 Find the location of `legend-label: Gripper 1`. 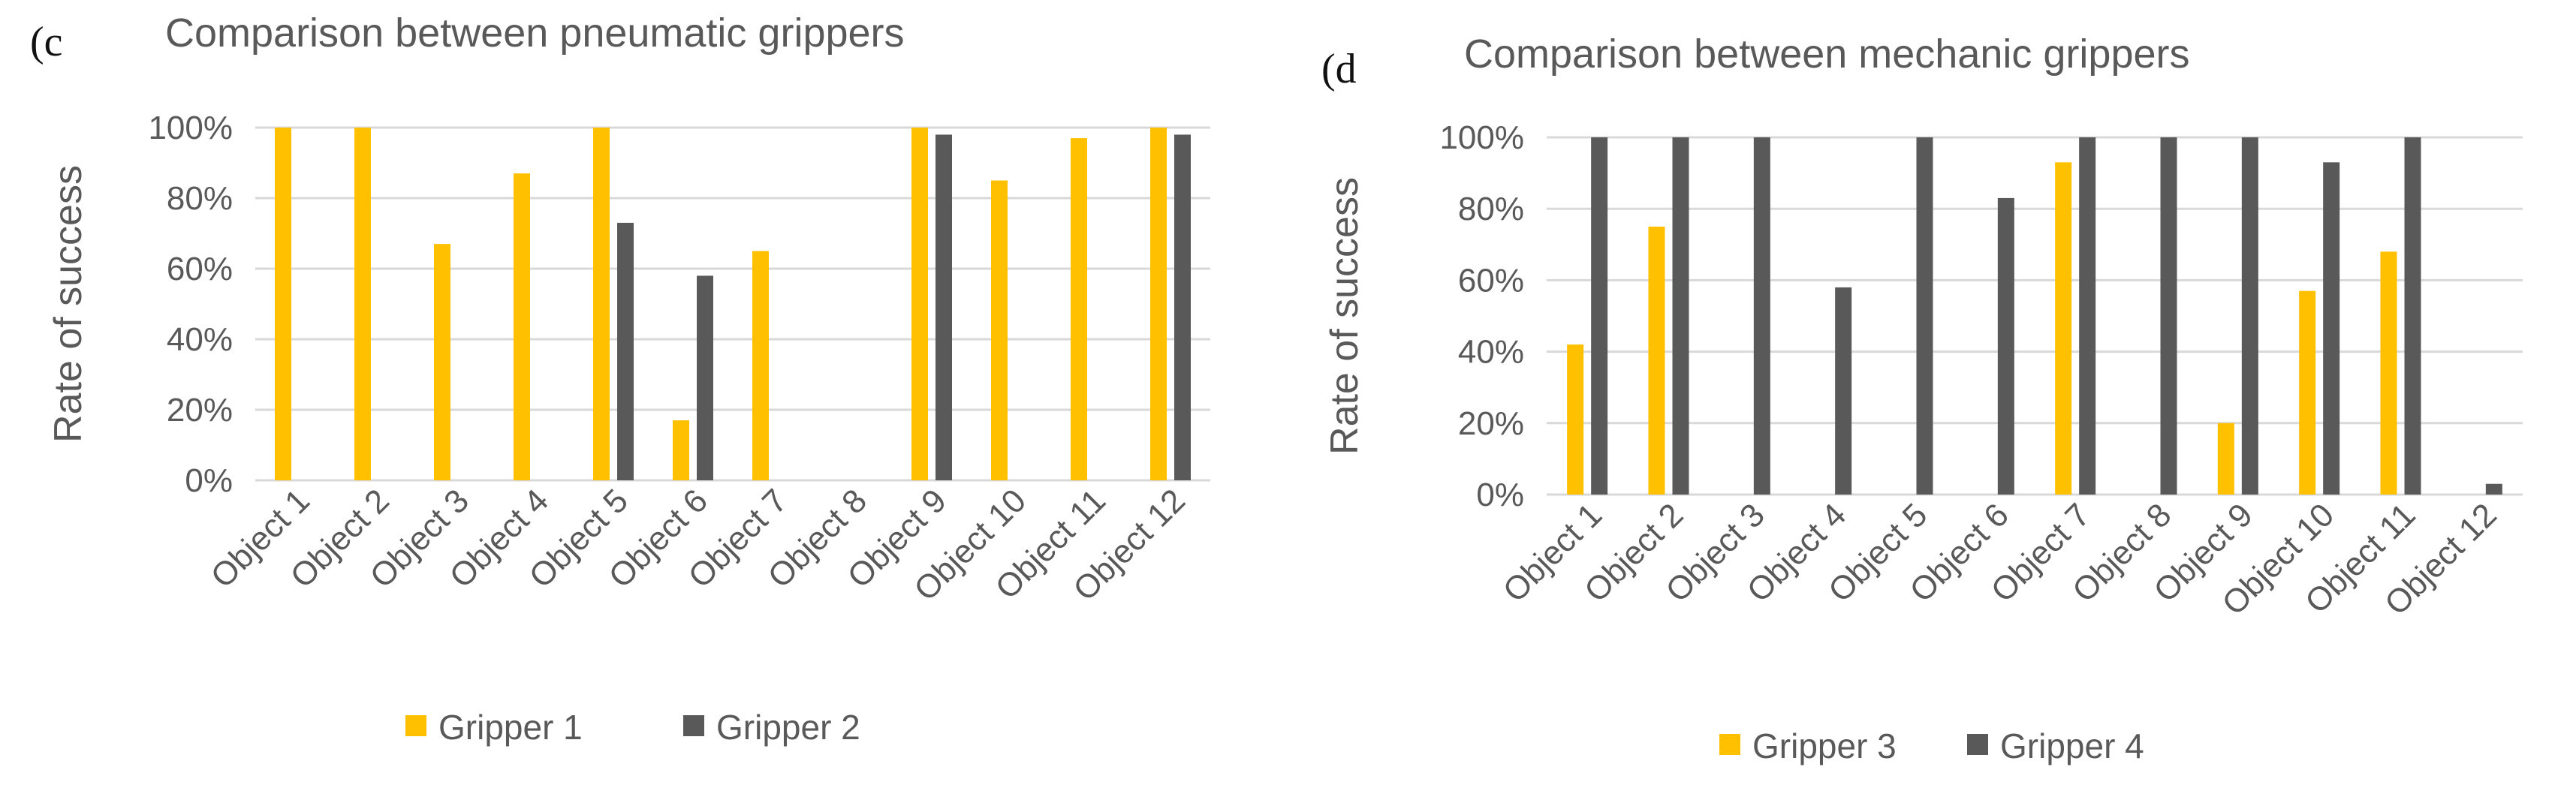

legend-label: Gripper 1 is located at coordinates (510, 728).